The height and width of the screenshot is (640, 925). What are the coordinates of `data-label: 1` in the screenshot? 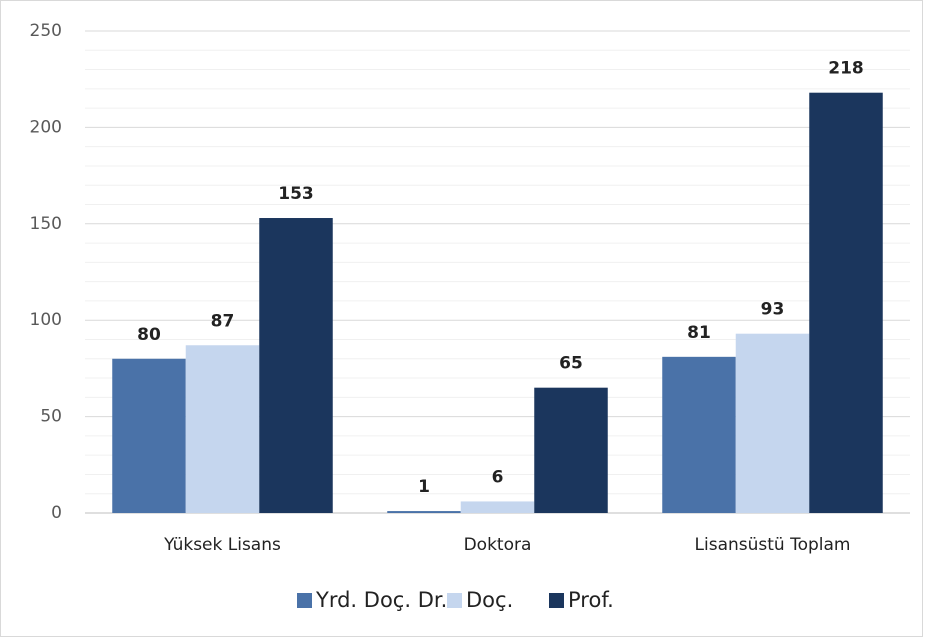 It's located at (424, 487).